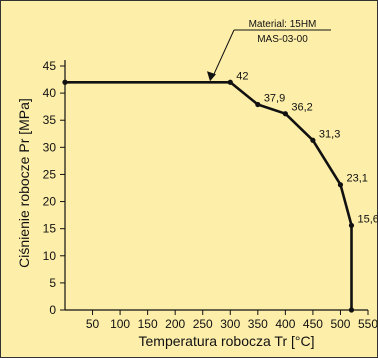  What do you see at coordinates (24, 183) in the screenshot?
I see `y-axis-label: Ciśnienie robocze Pr [MPa]` at bounding box center [24, 183].